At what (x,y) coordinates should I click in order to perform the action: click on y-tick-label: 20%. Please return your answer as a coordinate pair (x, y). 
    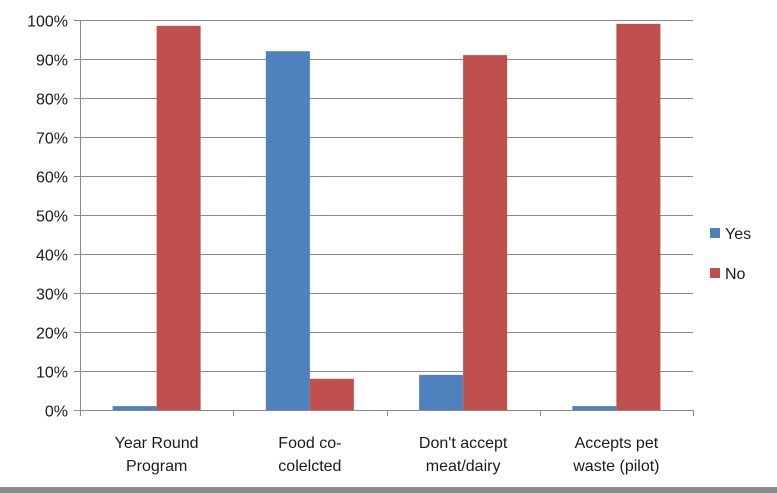
    Looking at the image, I should click on (52, 334).